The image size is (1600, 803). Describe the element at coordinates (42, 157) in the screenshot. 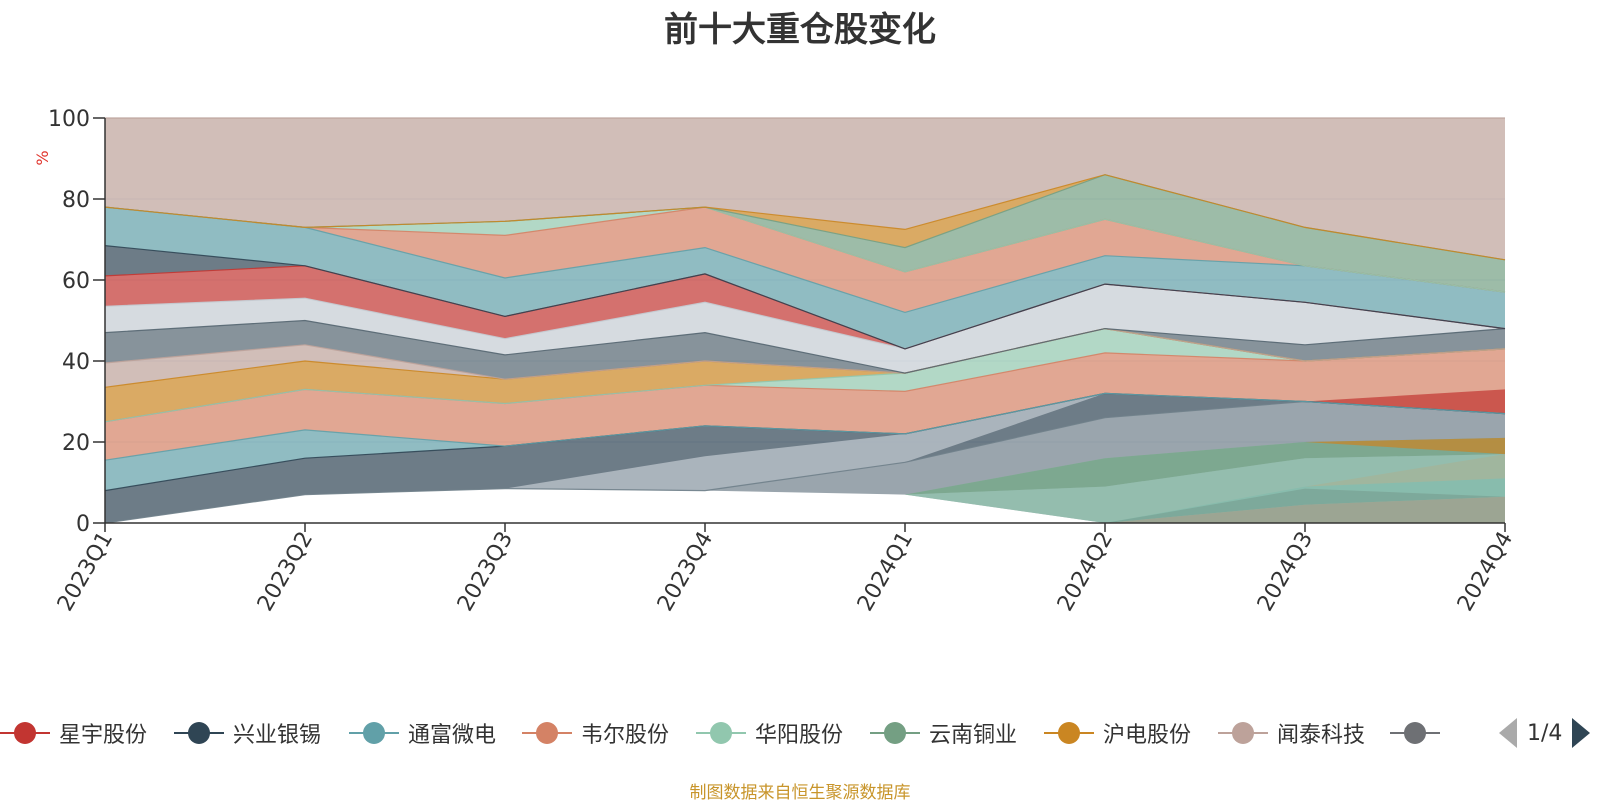

I see `y-axis-label: %` at that location.